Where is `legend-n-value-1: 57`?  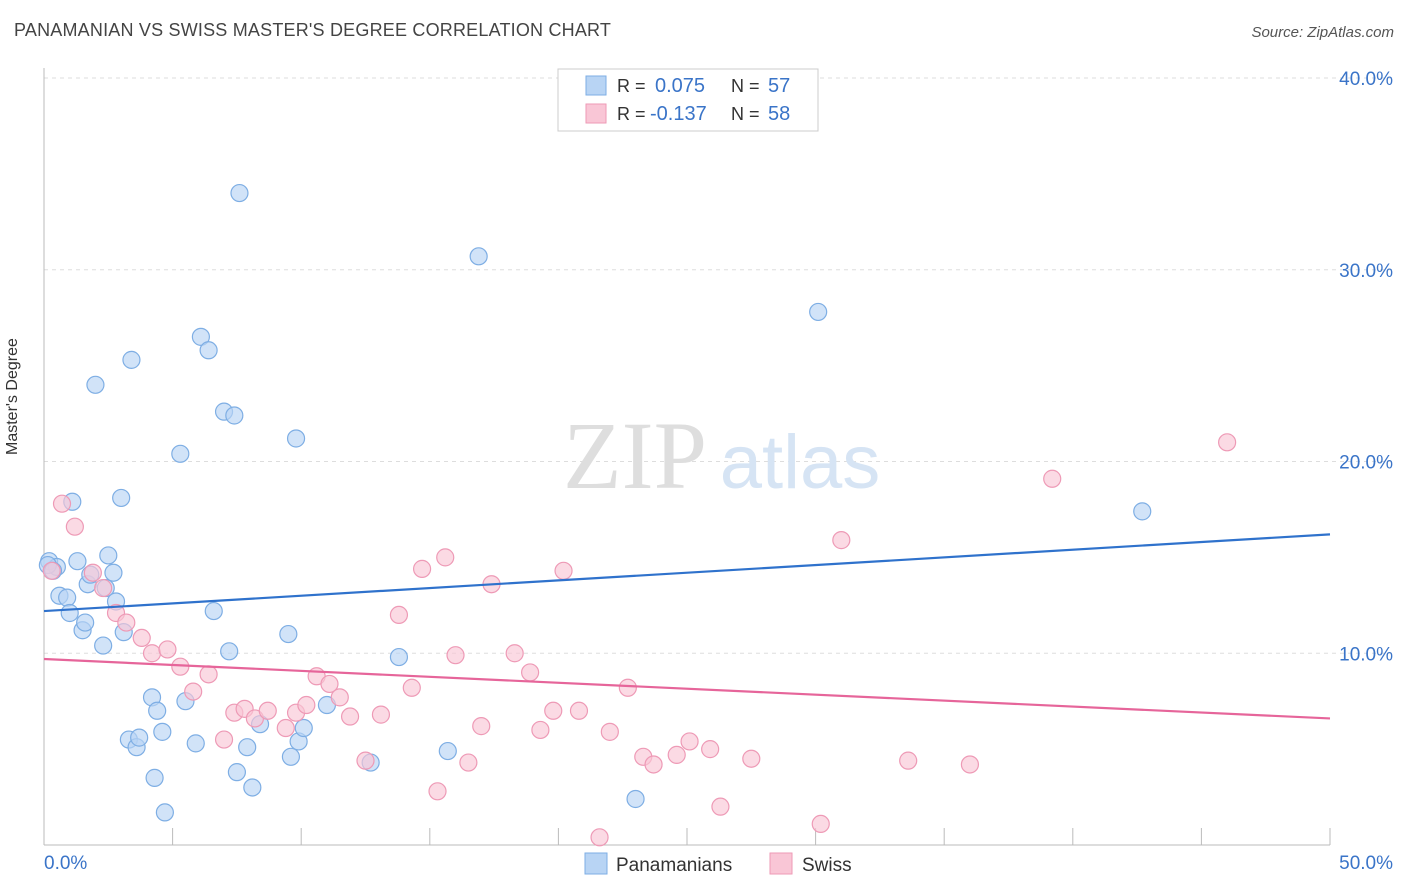
legend-n-value-1: 57 is located at coordinates (779, 86).